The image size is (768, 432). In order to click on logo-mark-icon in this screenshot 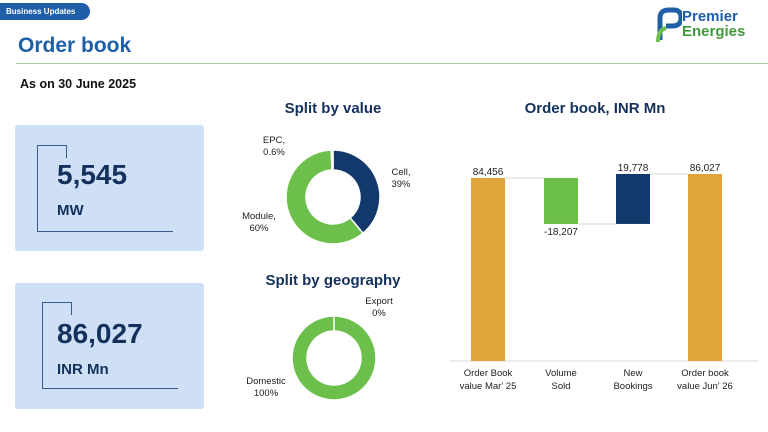, I will do `click(670, 25)`.